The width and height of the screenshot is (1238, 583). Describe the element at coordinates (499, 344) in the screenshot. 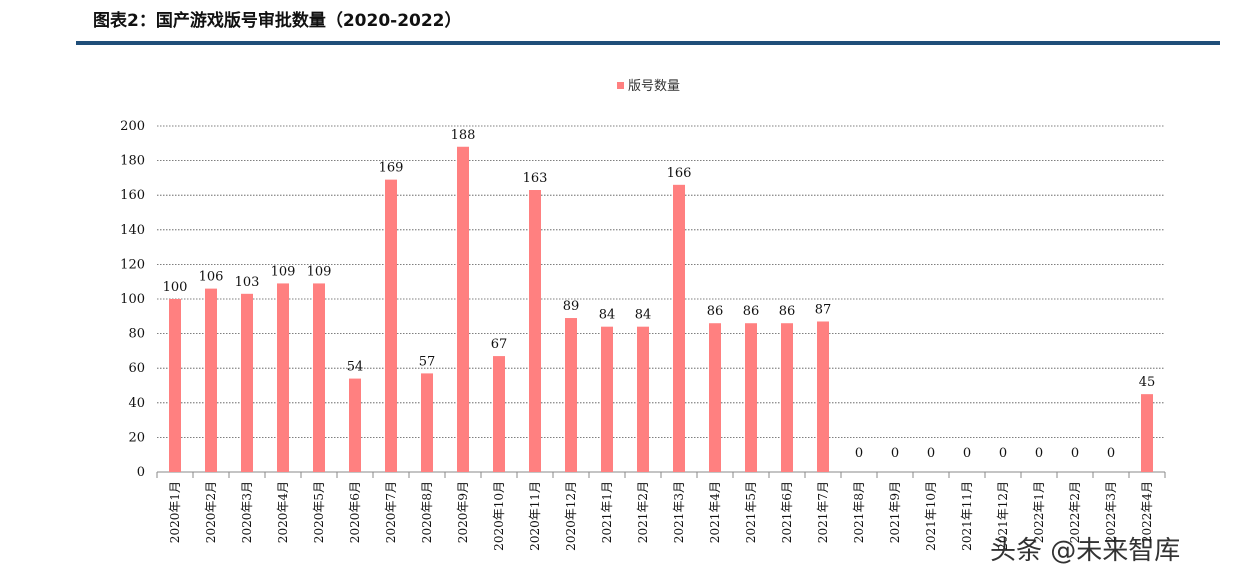

I see `data-label: 67` at that location.